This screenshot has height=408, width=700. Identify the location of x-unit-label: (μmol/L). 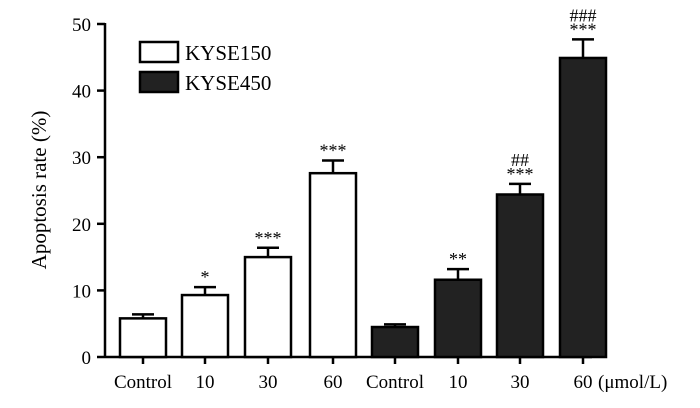
(632, 382).